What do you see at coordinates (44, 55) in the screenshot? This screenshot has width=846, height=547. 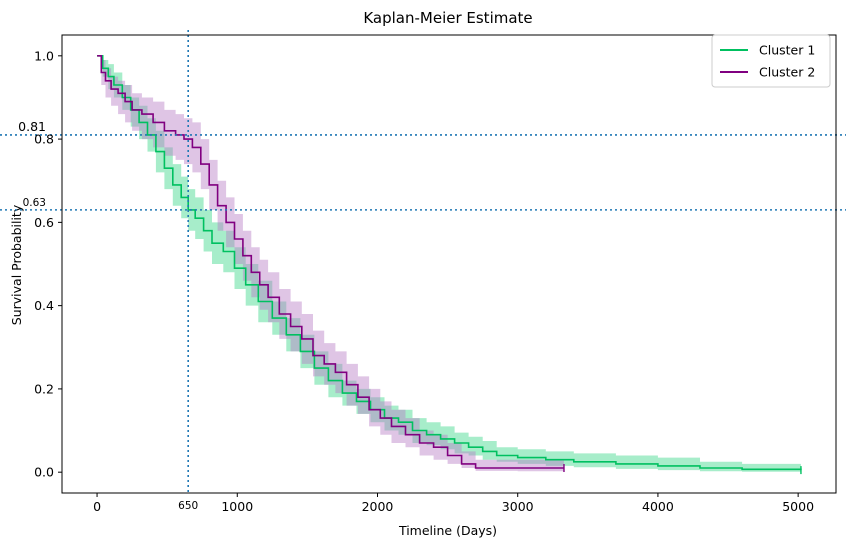 I see `y-tick-label: 1.0` at bounding box center [44, 55].